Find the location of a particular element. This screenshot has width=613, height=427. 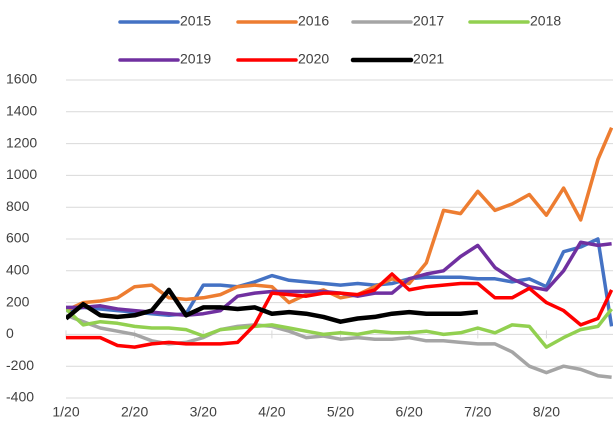

legend-label: 2020 is located at coordinates (313, 59).